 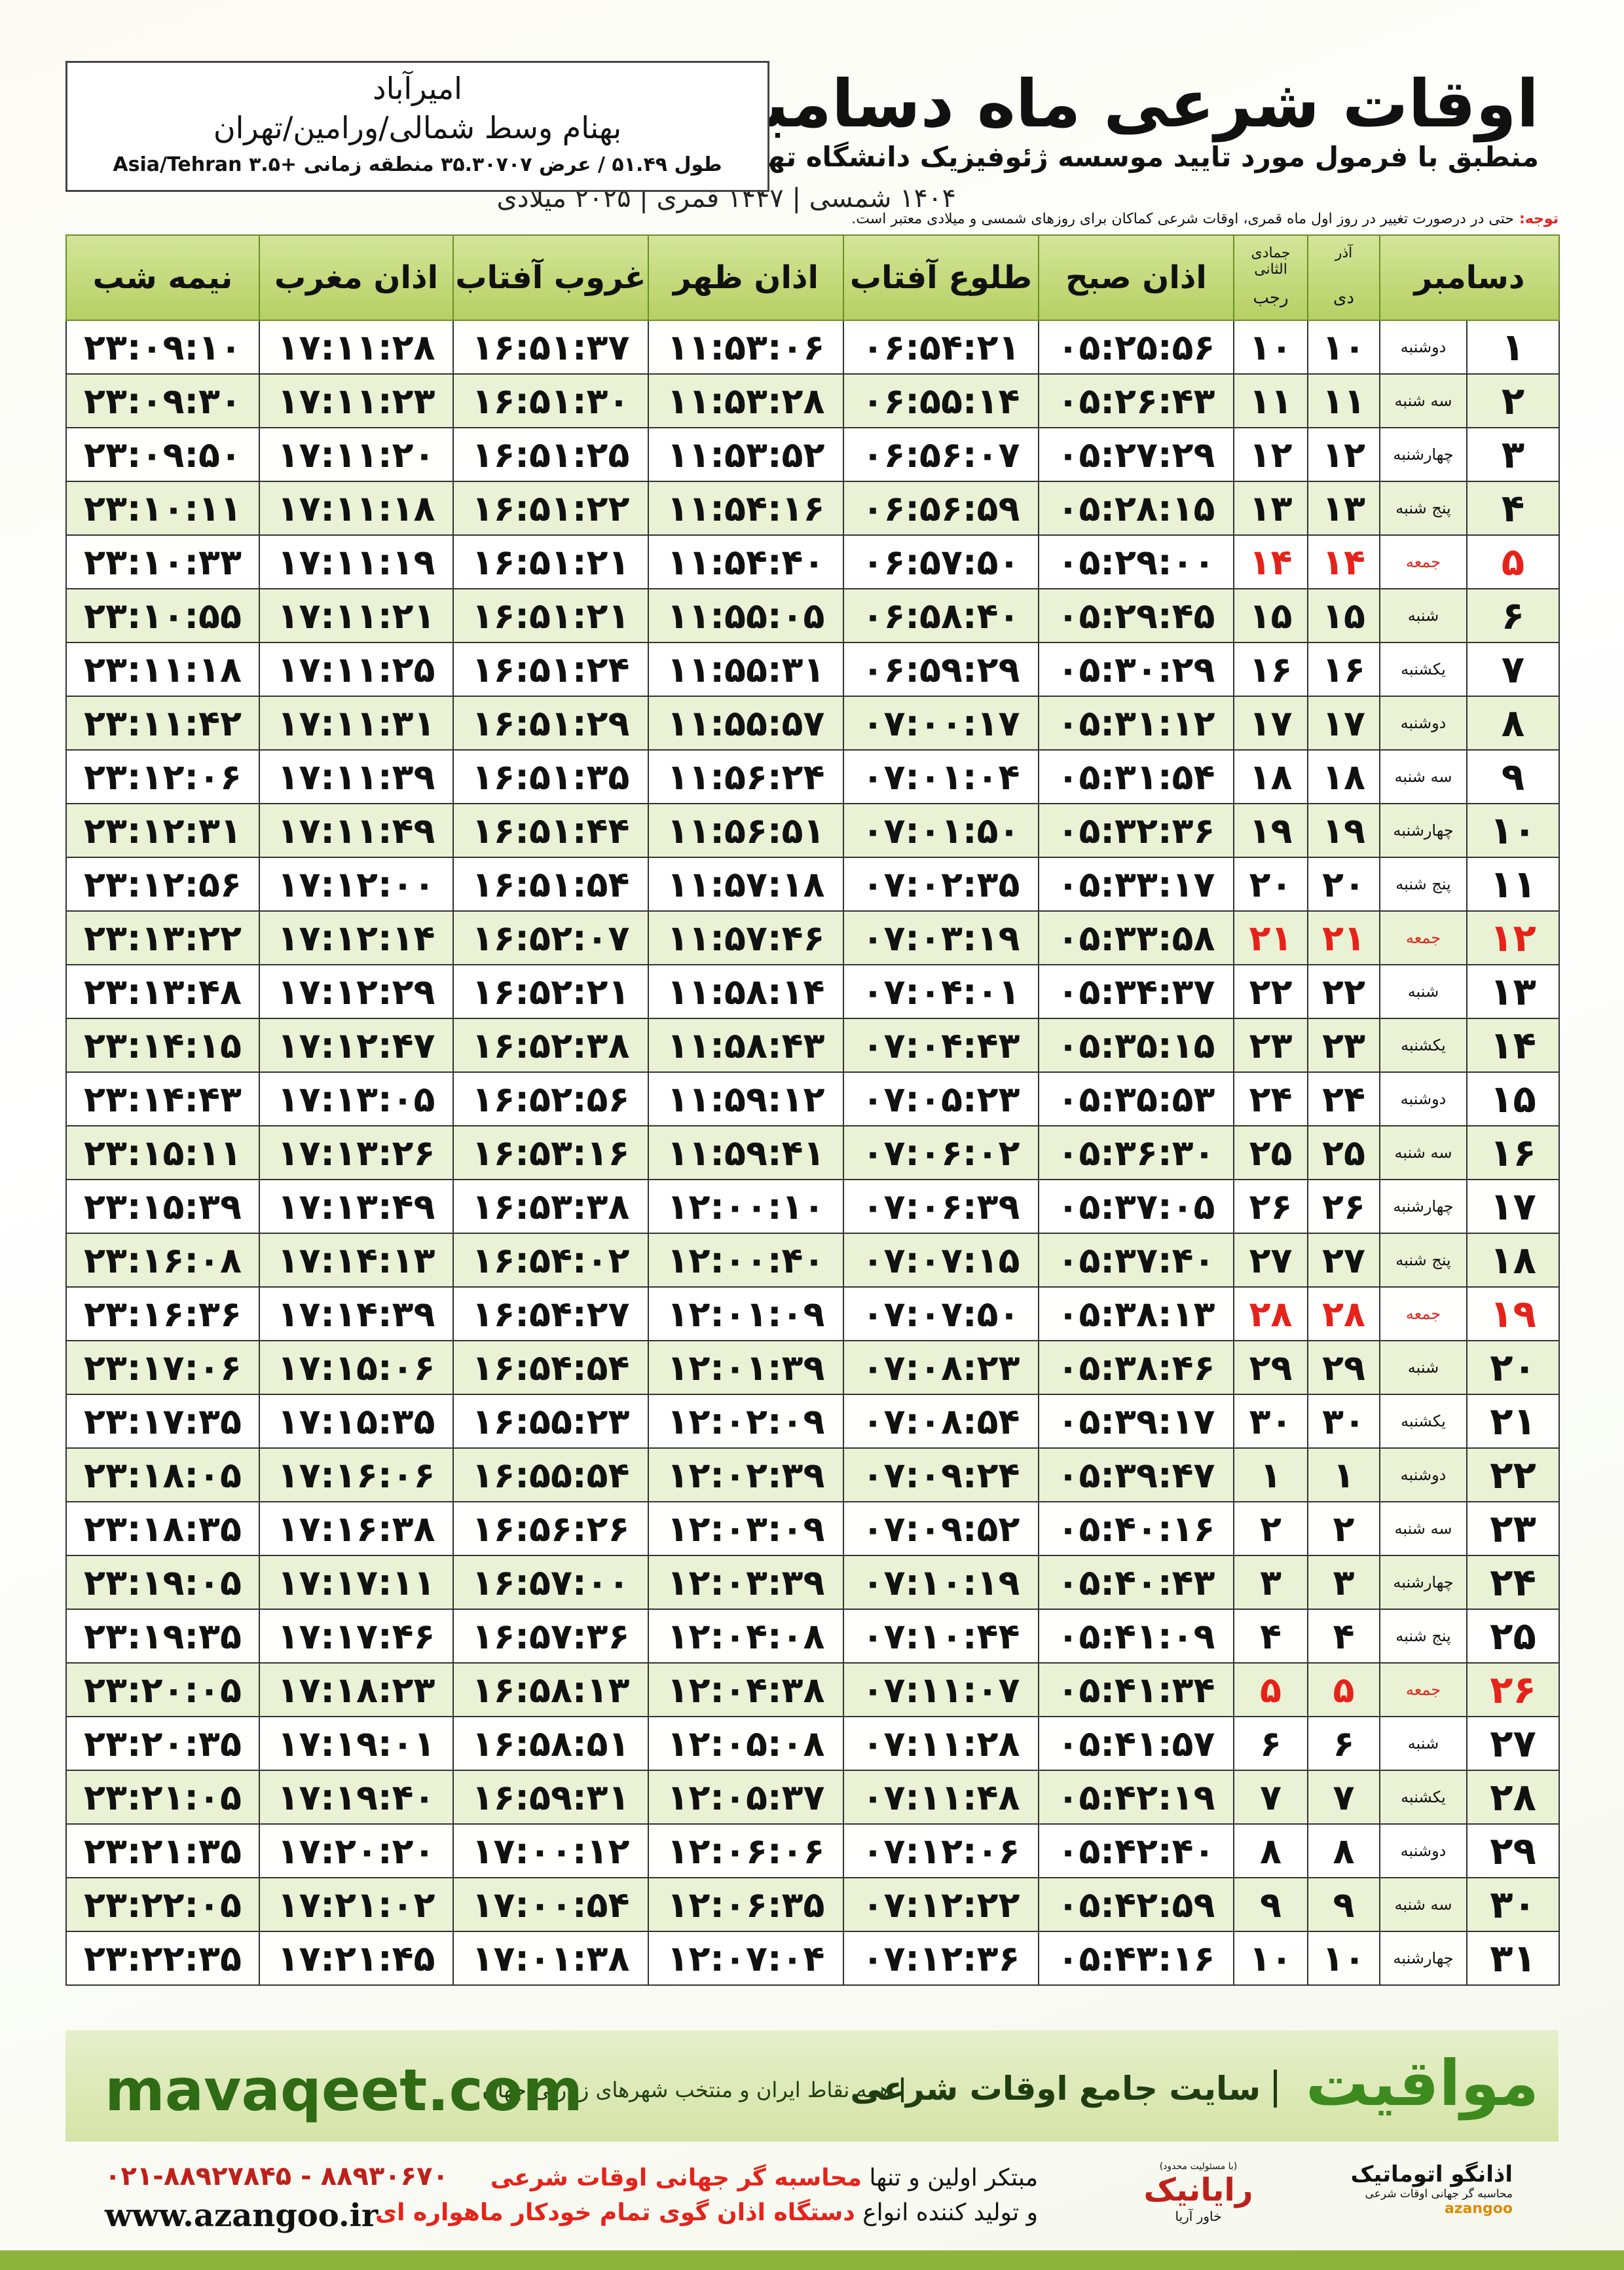 I want to click on dhuhr: ۱۲:۰۷:۰۴, so click(x=746, y=1958).